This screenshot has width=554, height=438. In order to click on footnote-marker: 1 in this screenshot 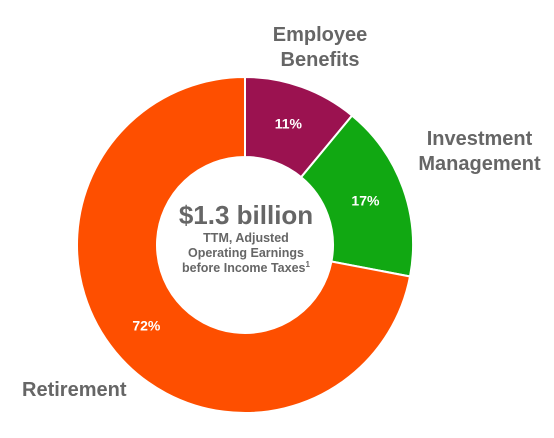, I will do `click(307, 264)`.